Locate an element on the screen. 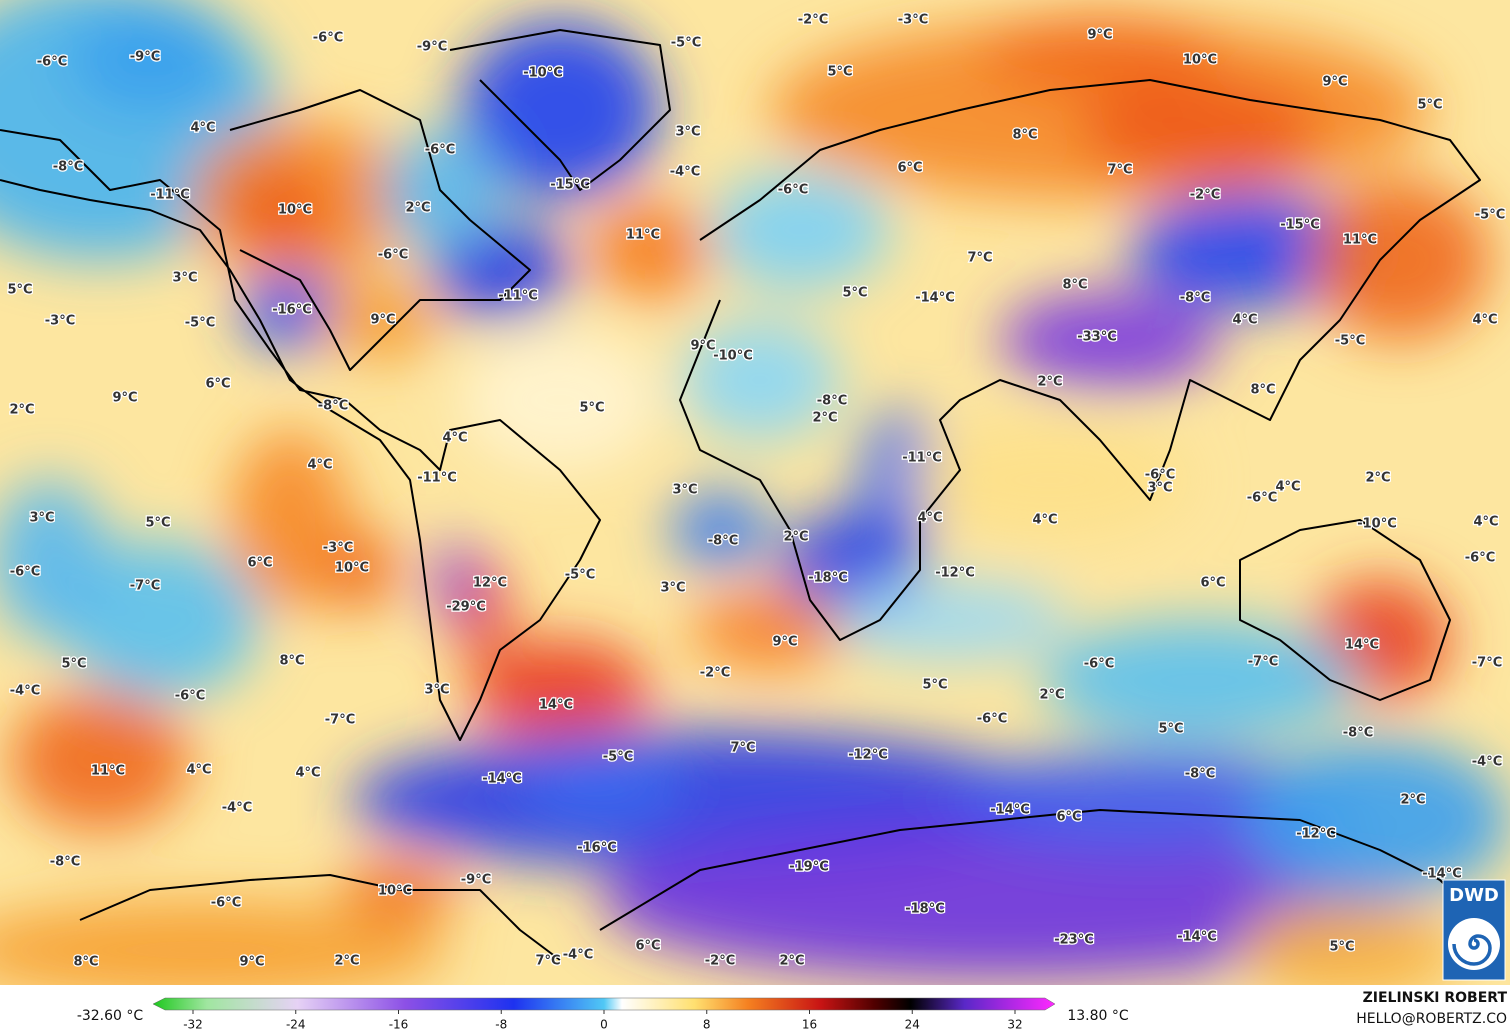  colorbar-tick-label: -24 is located at coordinates (296, 1025).